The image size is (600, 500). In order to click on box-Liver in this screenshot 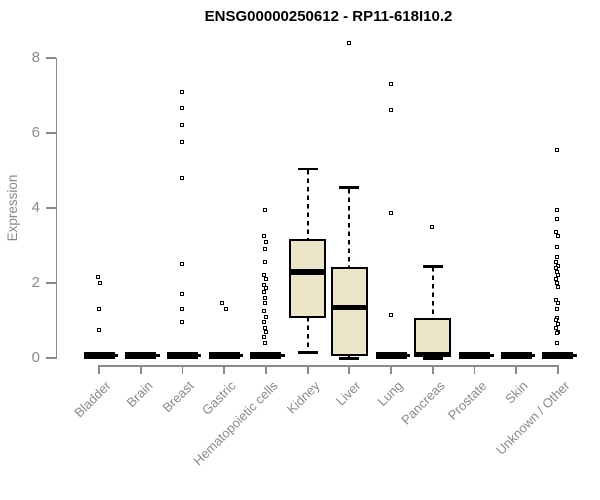, I will do `click(349, 311)`.